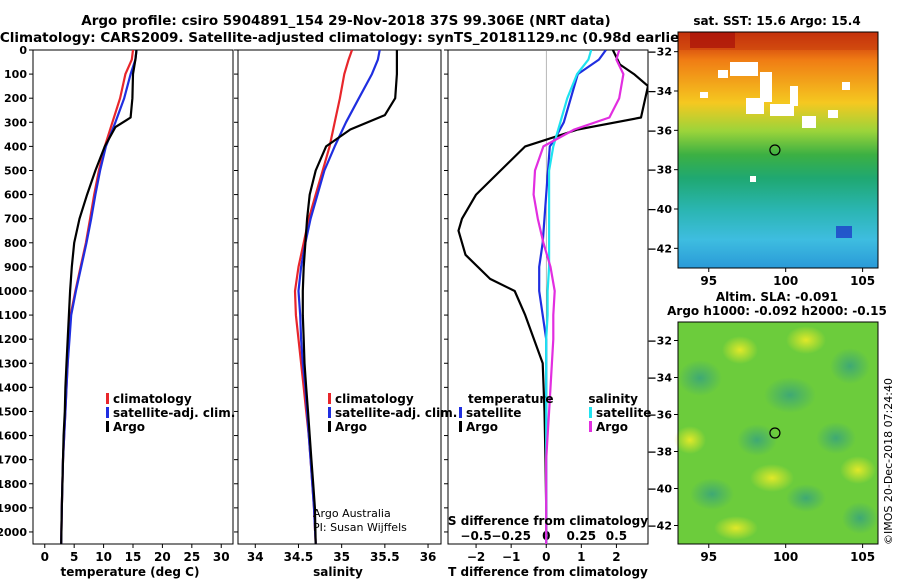 The image size is (900, 580). Describe the element at coordinates (15, 219) in the screenshot. I see `depth-tick-label: 700` at that location.